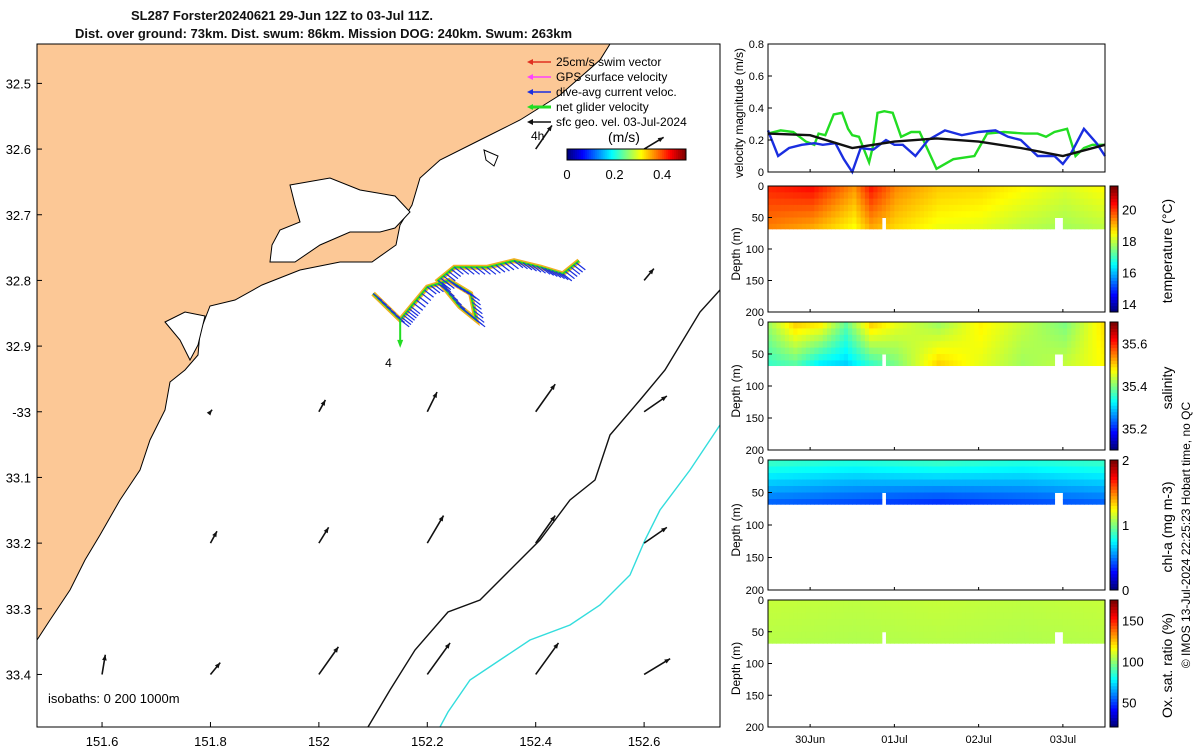 Image resolution: width=1200 pixels, height=750 pixels. I want to click on map-xtick-label: 152, so click(319, 741).